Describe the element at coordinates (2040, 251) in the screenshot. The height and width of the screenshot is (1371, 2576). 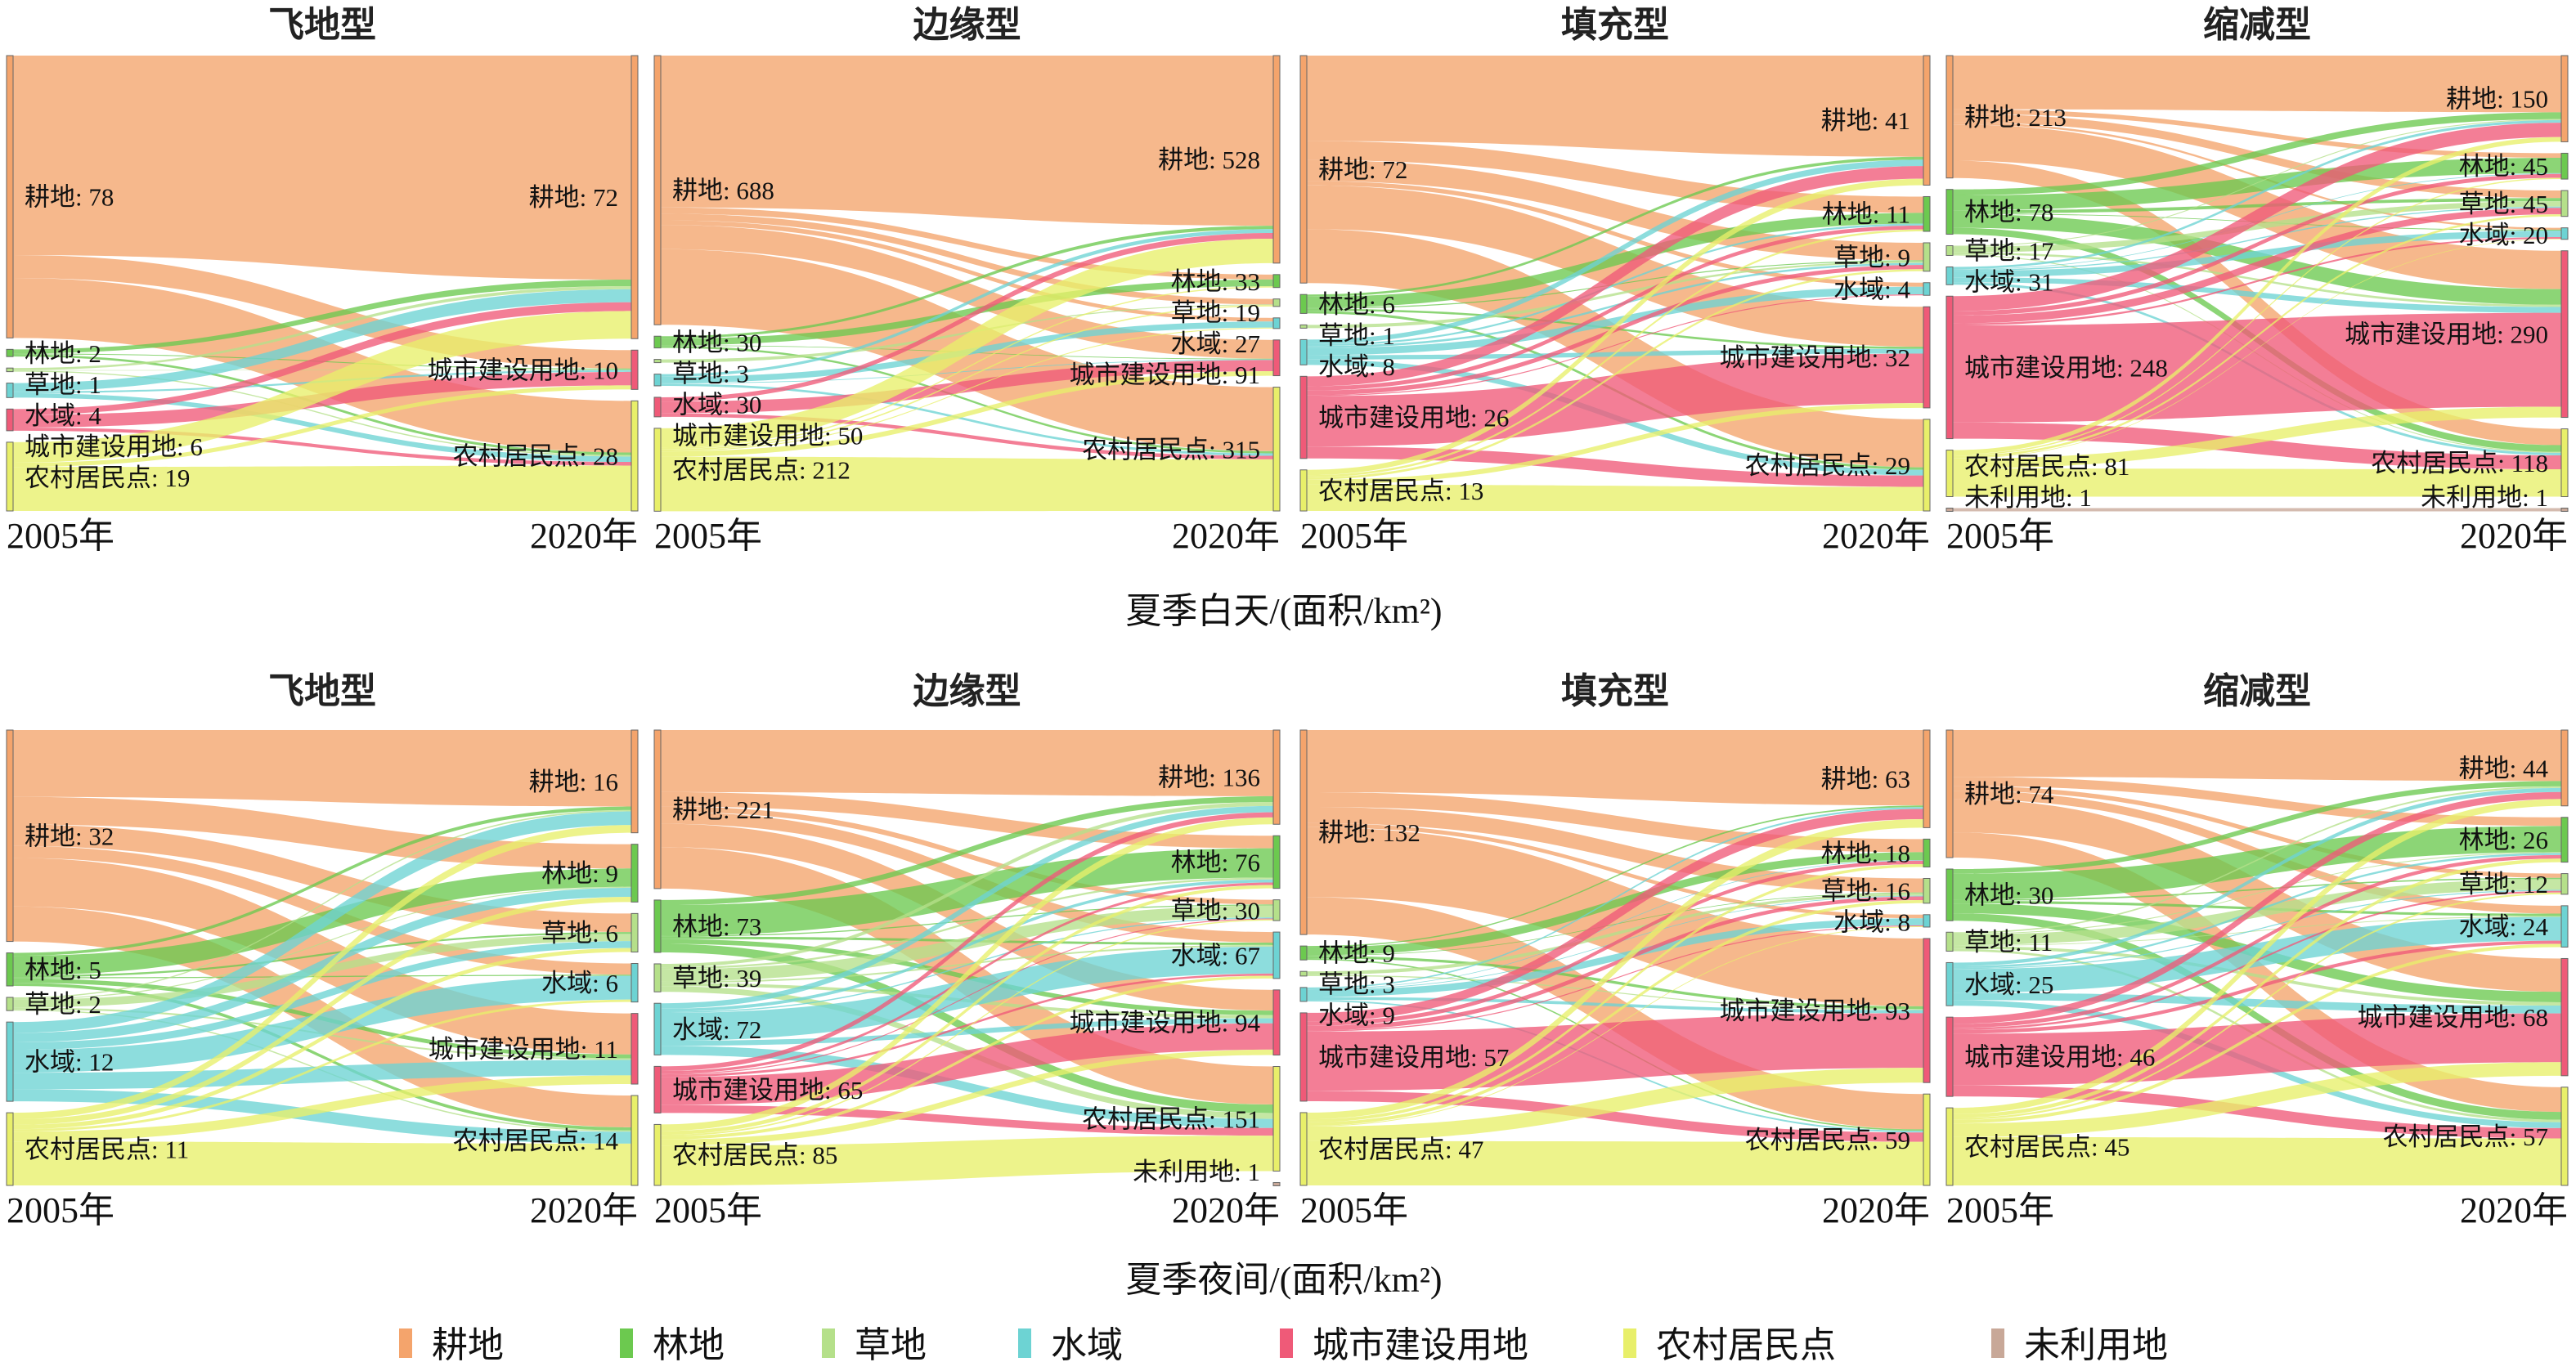
I see `node-value: 17` at that location.